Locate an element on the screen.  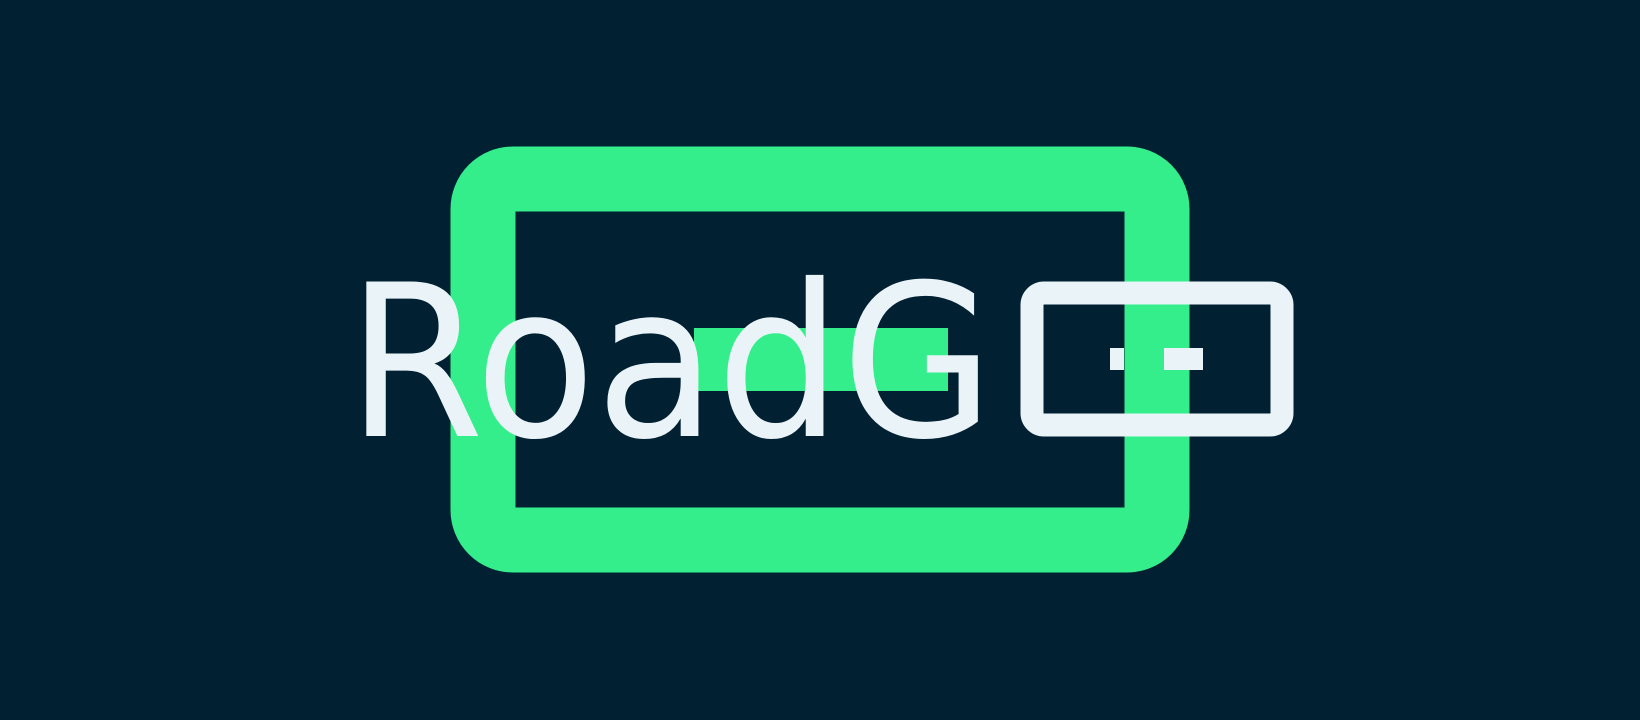
logo-o-box is located at coordinates (1157, 359).